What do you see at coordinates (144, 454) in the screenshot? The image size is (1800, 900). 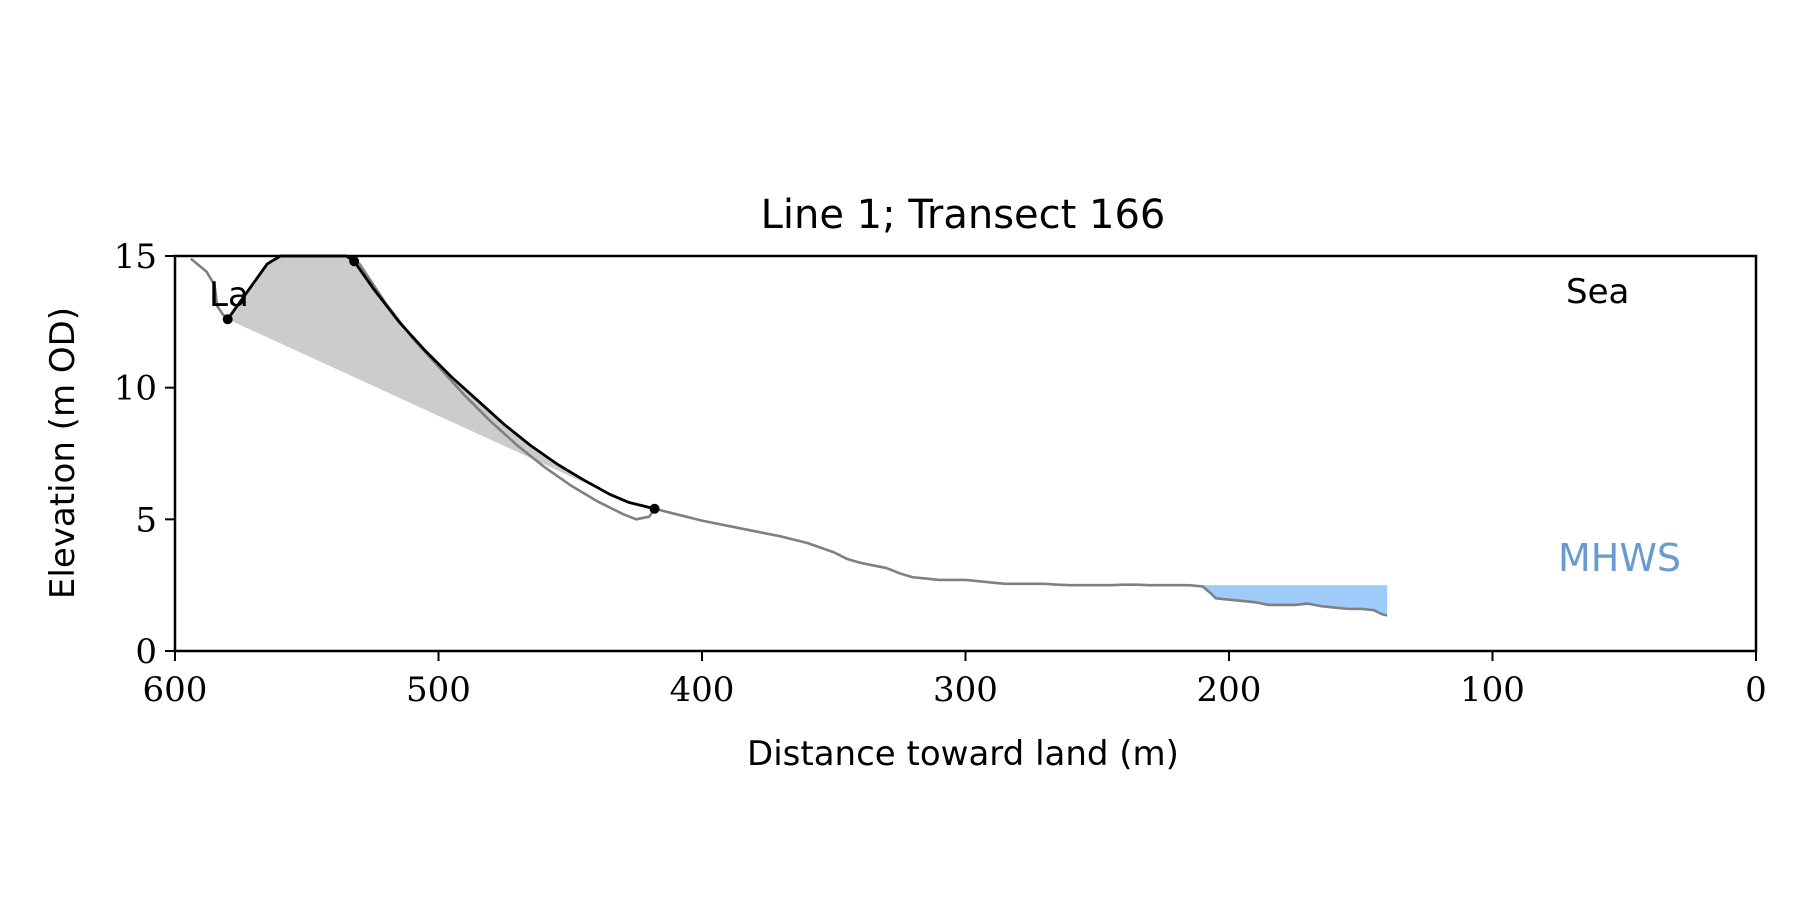 I see `y-axis: 0 5 10 15` at bounding box center [144, 454].